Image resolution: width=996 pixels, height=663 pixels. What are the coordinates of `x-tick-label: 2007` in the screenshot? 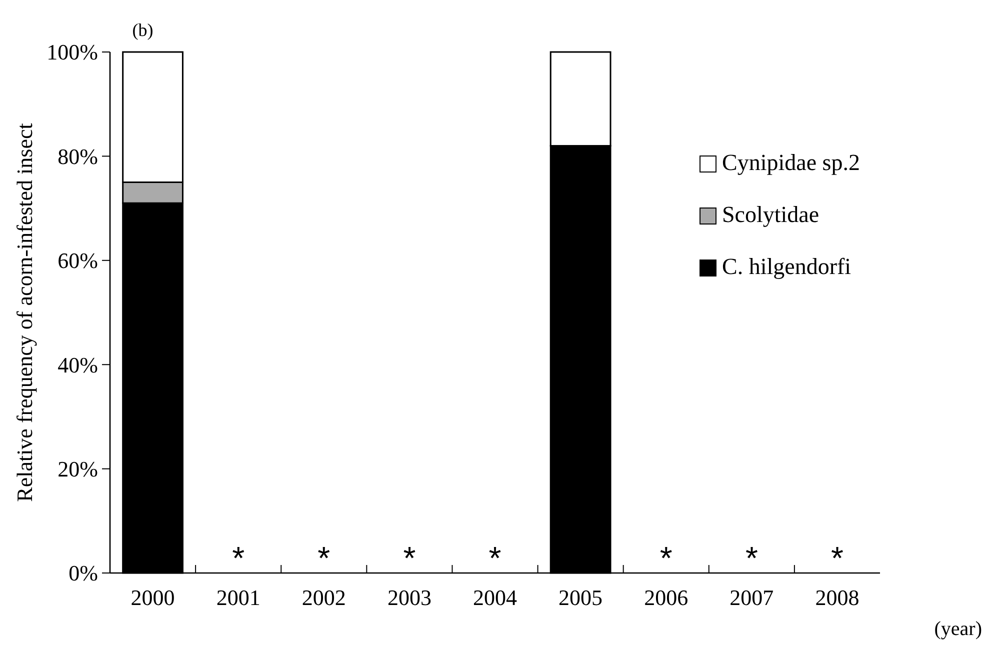 It's located at (752, 597).